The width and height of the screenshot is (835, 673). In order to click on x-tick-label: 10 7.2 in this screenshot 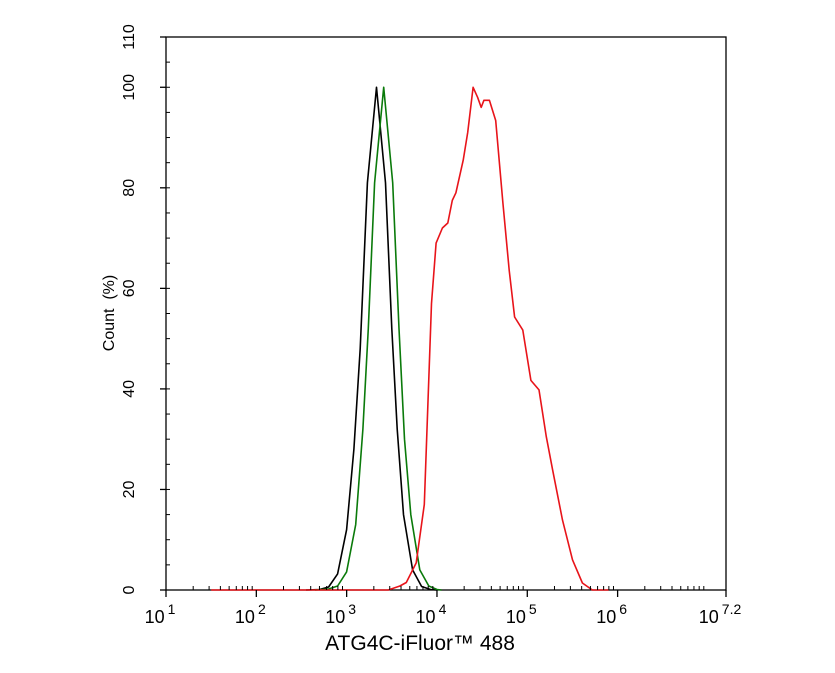, I will do `click(720, 614)`.